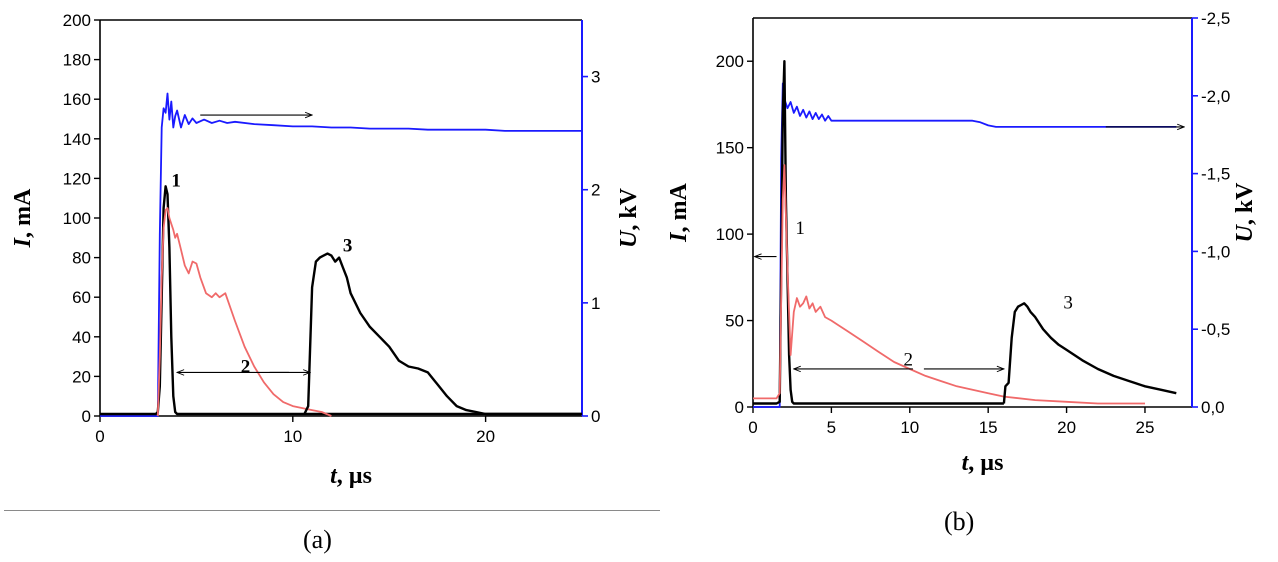  Describe the element at coordinates (734, 321) in the screenshot. I see `y-tick-label: 50` at that location.